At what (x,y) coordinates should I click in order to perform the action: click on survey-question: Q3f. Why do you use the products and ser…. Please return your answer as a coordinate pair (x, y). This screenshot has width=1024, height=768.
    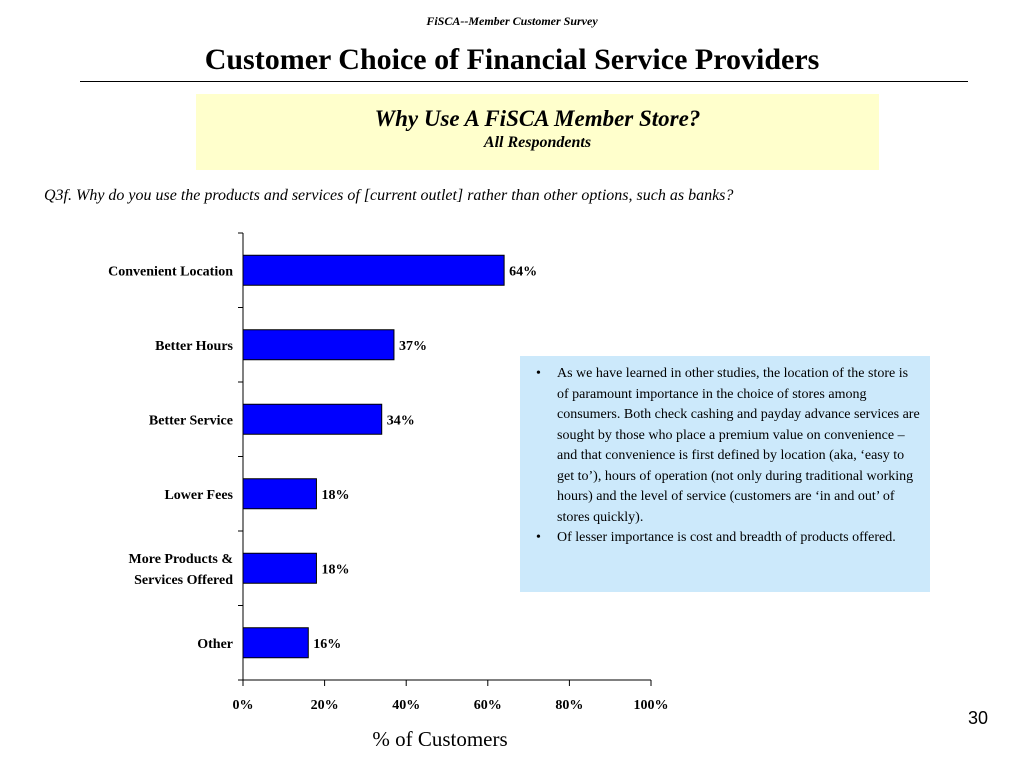
    Looking at the image, I should click on (389, 195).